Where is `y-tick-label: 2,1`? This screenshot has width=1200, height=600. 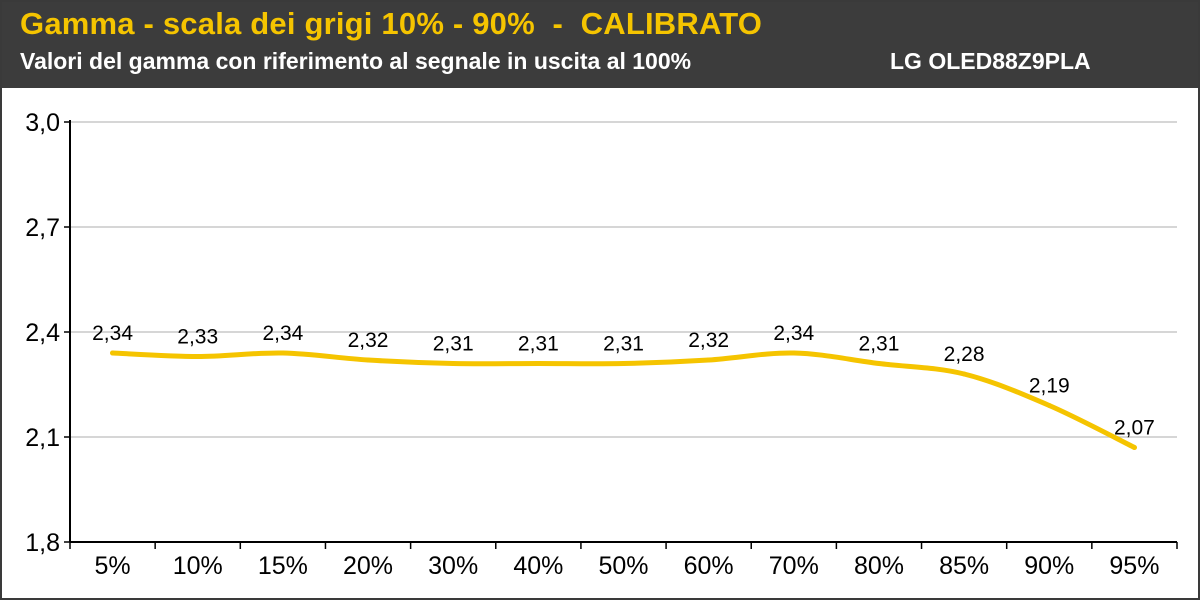
y-tick-label: 2,1 is located at coordinates (42, 438).